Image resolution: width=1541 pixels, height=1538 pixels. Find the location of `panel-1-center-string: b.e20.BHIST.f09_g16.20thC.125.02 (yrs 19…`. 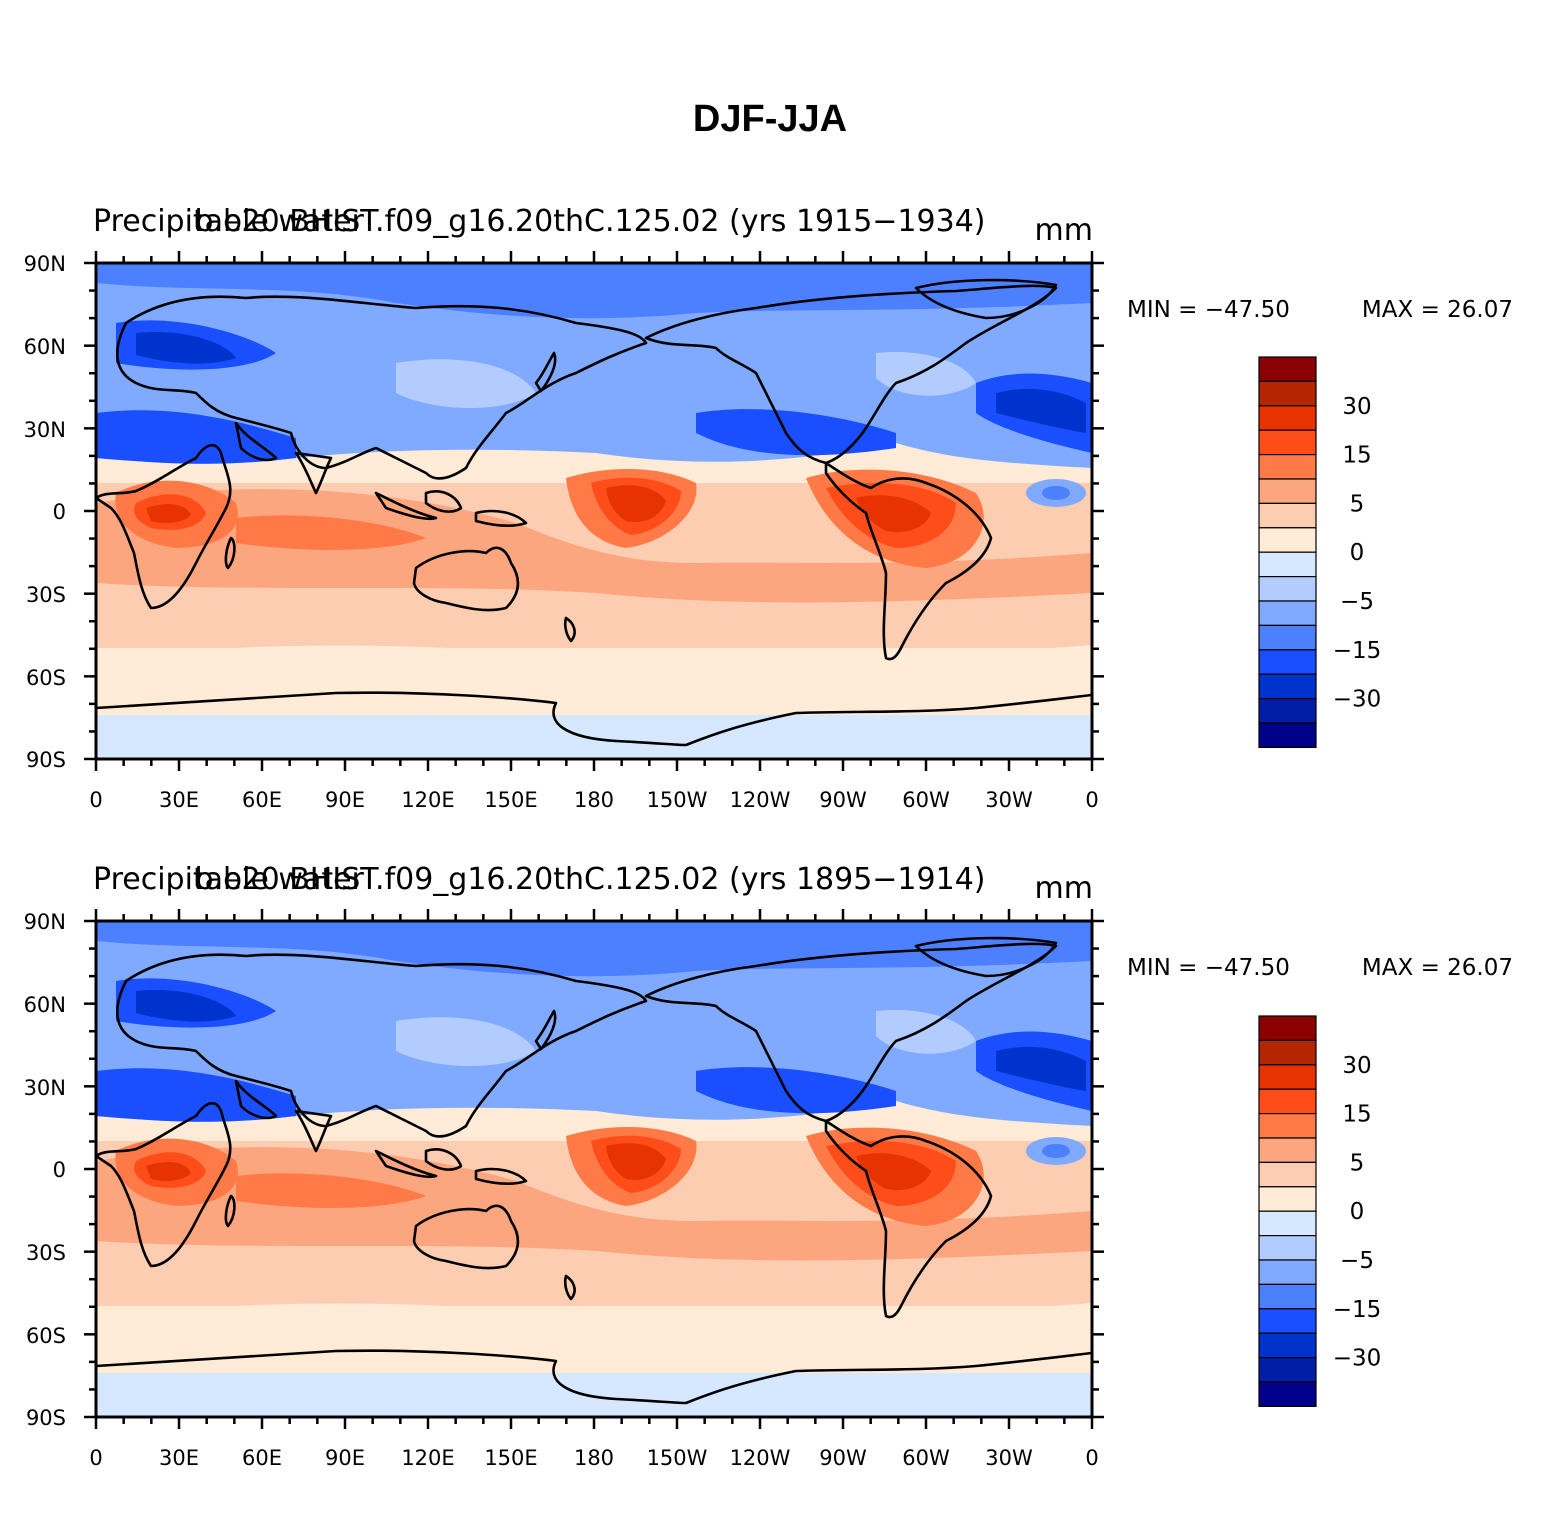

panel-1-center-string: b.e20.BHIST.f09_g16.20thC.125.02 (yrs 19… is located at coordinates (589, 221).